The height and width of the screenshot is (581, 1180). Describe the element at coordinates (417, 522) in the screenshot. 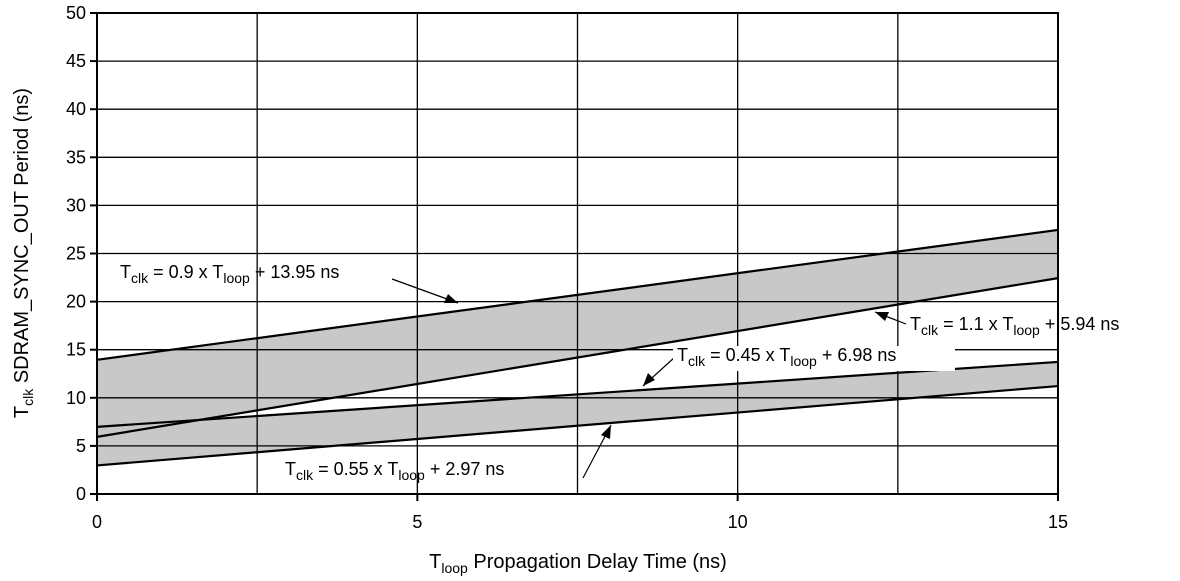

I see `x-tick-label-5: 5` at that location.